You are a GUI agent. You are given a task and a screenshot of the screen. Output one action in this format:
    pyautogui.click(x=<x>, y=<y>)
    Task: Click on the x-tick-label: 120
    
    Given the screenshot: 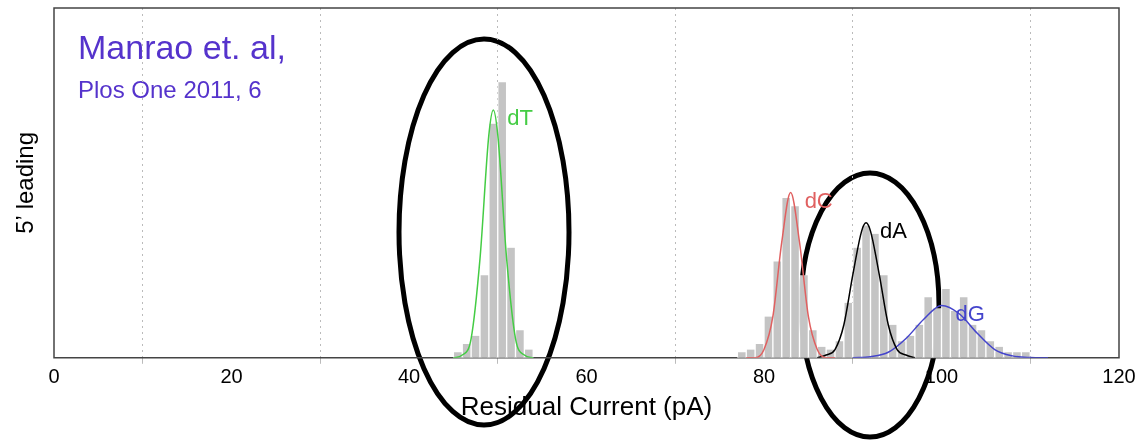 What is the action you would take?
    pyautogui.click(x=1119, y=376)
    